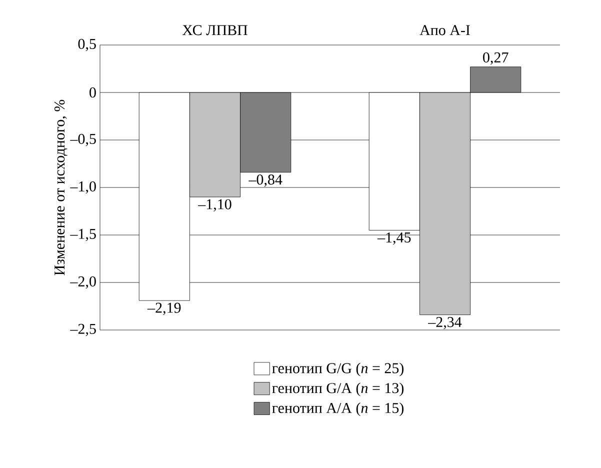  I want to click on x-tick-label: Апо A-I, so click(445, 30).